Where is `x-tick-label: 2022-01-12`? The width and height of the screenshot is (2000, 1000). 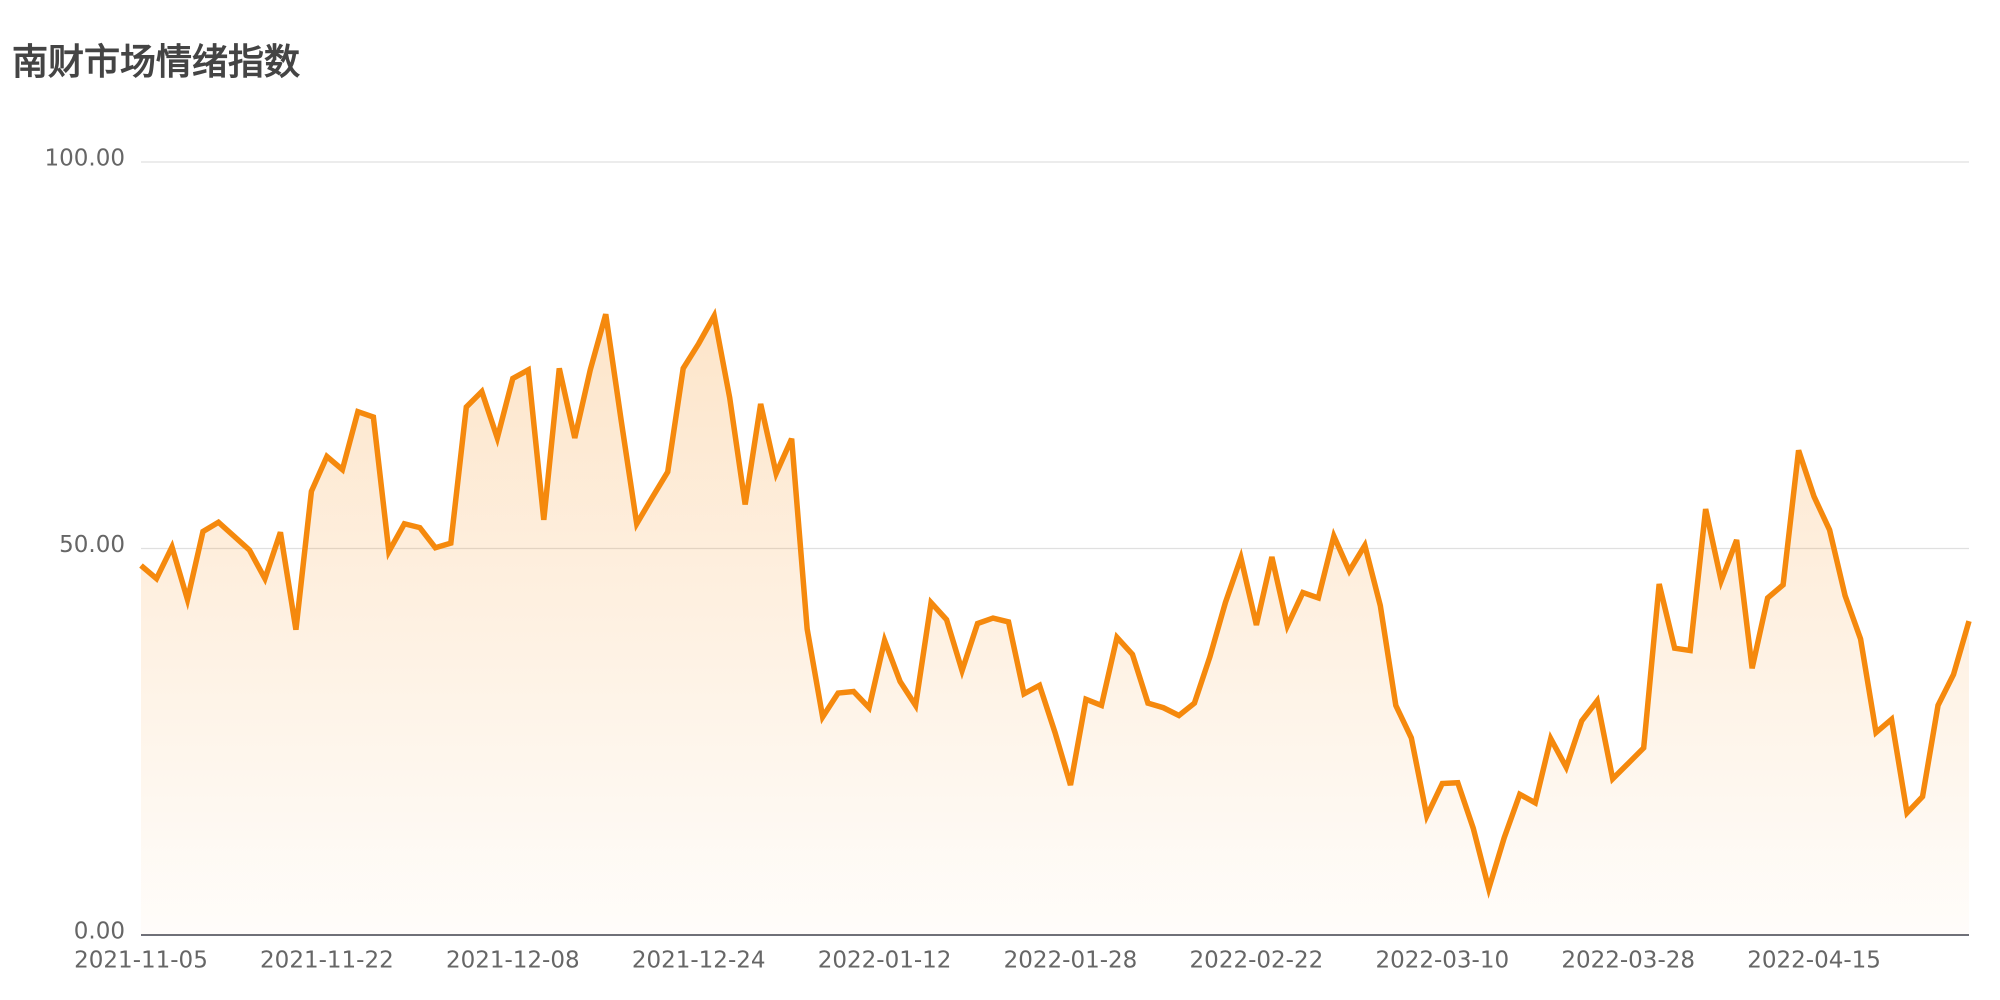 x-tick-label: 2022-01-12 is located at coordinates (885, 961).